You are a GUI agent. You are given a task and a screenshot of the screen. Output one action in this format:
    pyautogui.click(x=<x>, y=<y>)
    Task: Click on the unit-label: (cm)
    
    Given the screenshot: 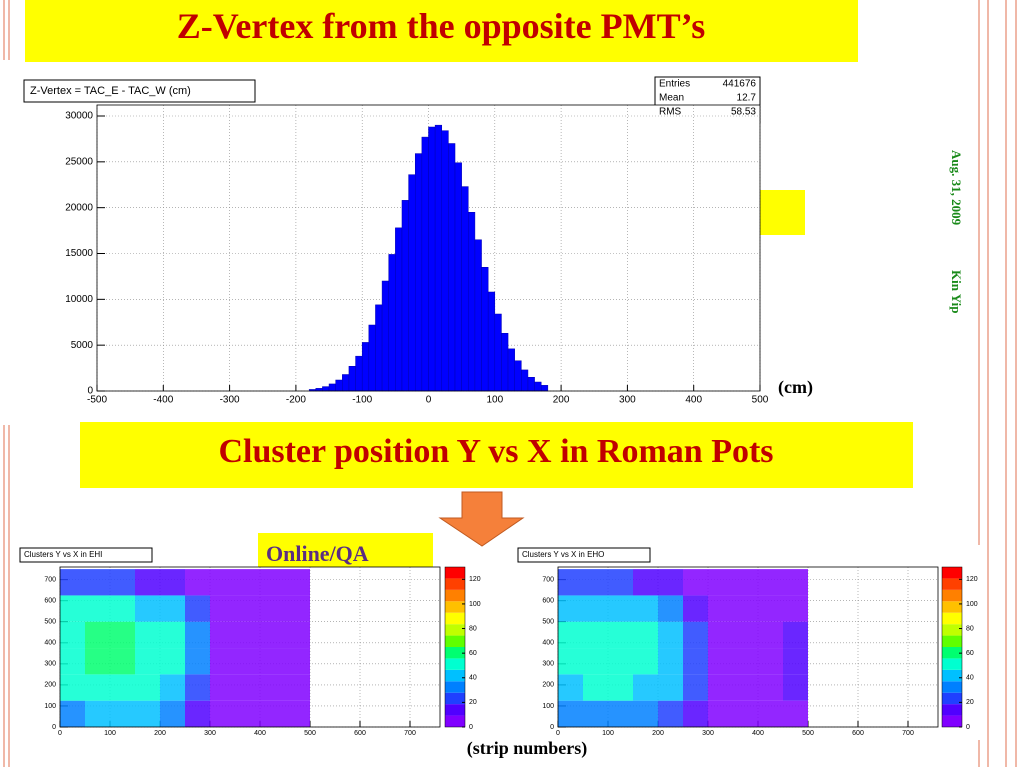 What is the action you would take?
    pyautogui.click(x=795, y=387)
    